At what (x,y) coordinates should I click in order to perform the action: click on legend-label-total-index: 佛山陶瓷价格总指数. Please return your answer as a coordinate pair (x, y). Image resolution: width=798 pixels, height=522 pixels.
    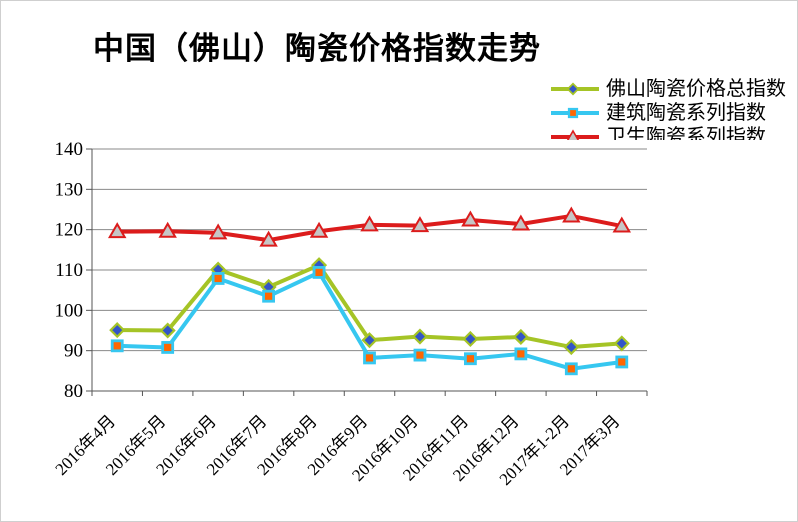
    Looking at the image, I should click on (696, 89).